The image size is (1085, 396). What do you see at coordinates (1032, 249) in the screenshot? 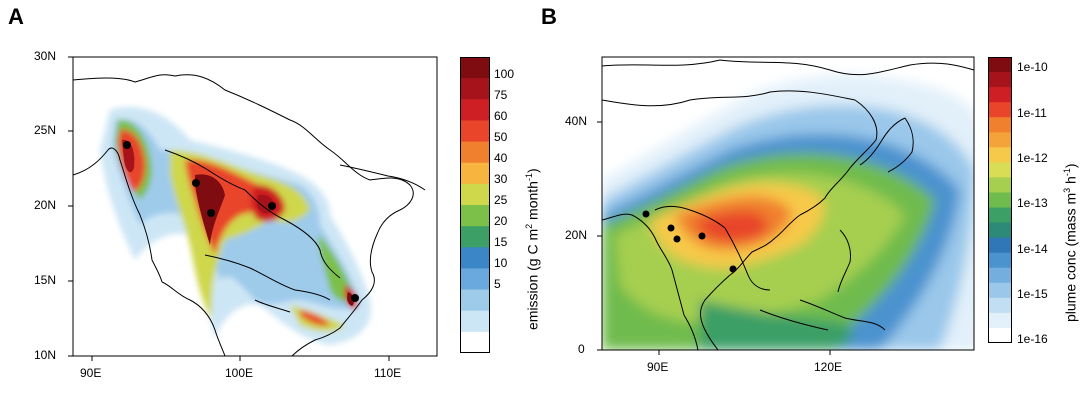
I see `panel-b-cb-label: 1e-14` at bounding box center [1032, 249].